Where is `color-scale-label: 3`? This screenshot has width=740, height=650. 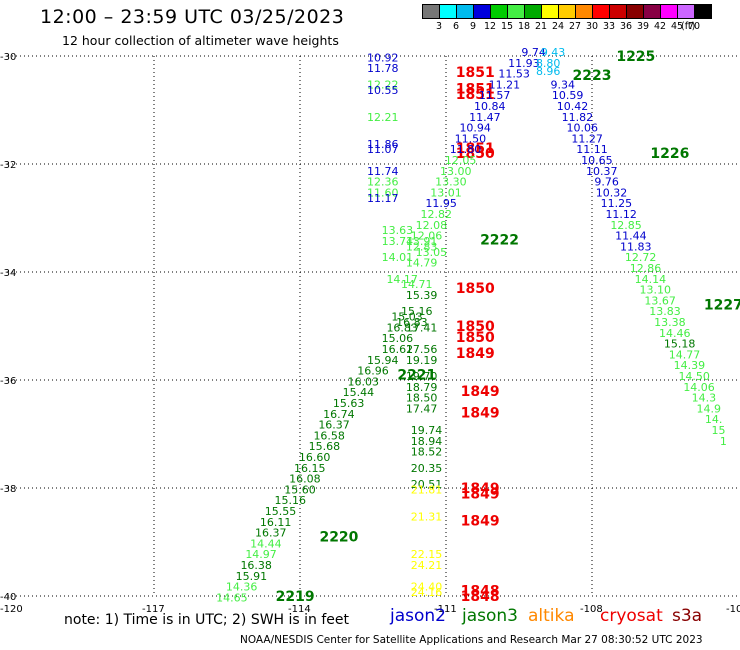
color-scale-label: 3 is located at coordinates (439, 26).